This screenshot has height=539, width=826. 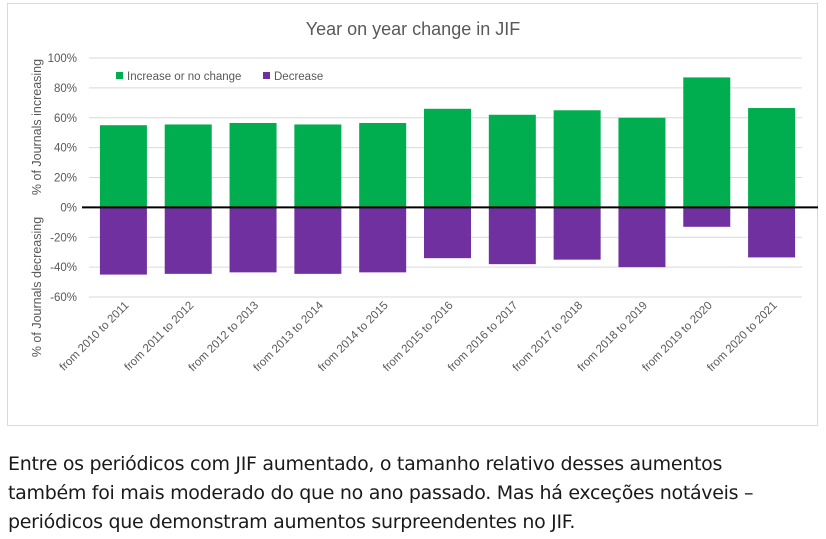 I want to click on legend-swatch-increase, so click(x=119, y=75).